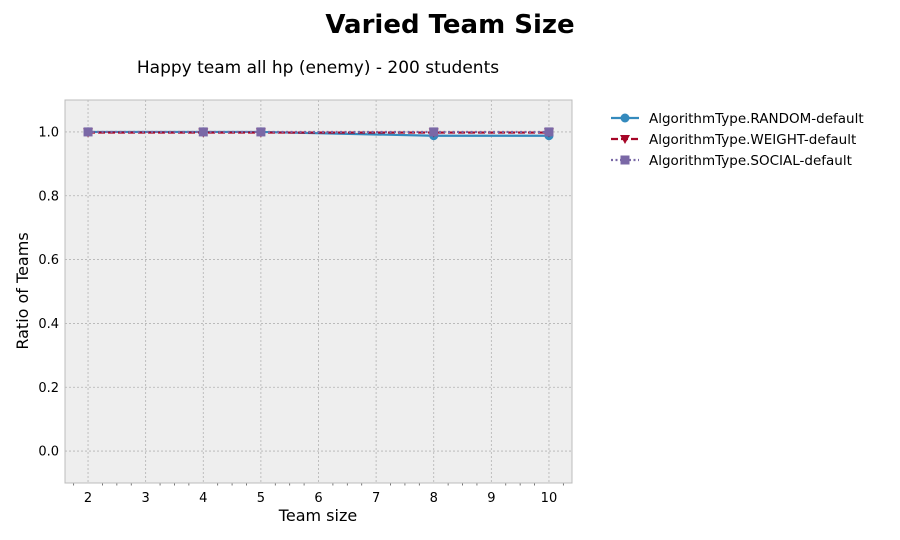  Describe the element at coordinates (376, 498) in the screenshot. I see `x-tick-label: 7` at that location.